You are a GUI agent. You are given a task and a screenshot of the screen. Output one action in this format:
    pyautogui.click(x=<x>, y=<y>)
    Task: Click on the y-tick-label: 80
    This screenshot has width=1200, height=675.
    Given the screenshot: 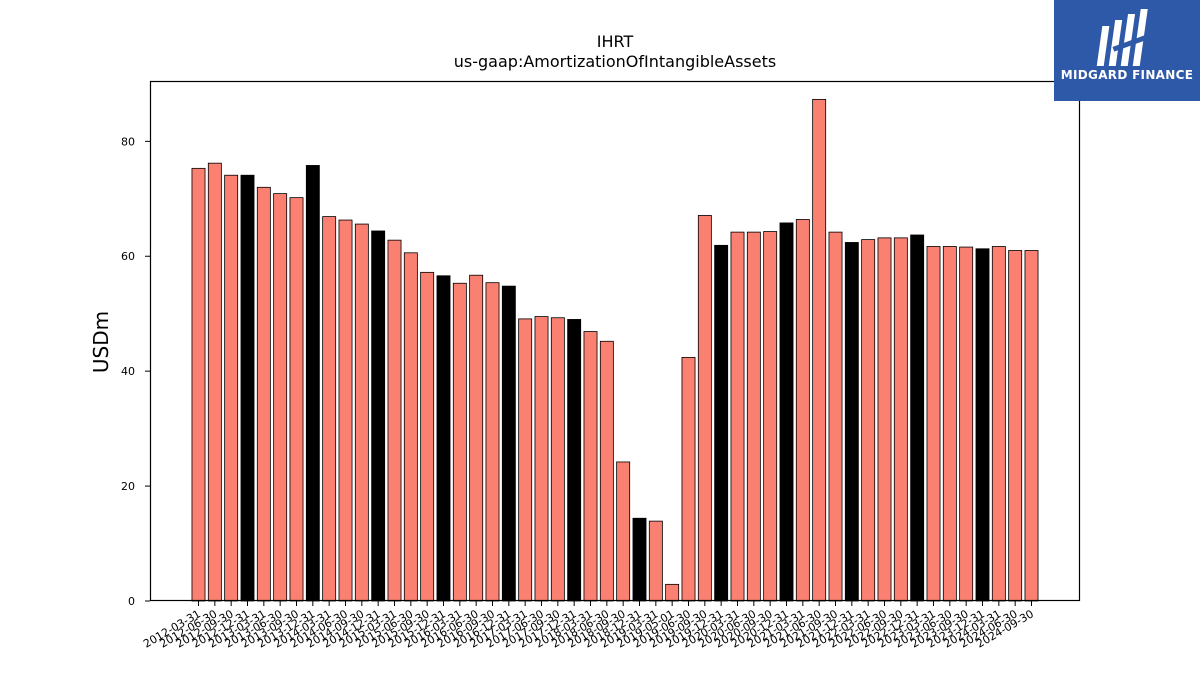 What is the action you would take?
    pyautogui.click(x=128, y=141)
    